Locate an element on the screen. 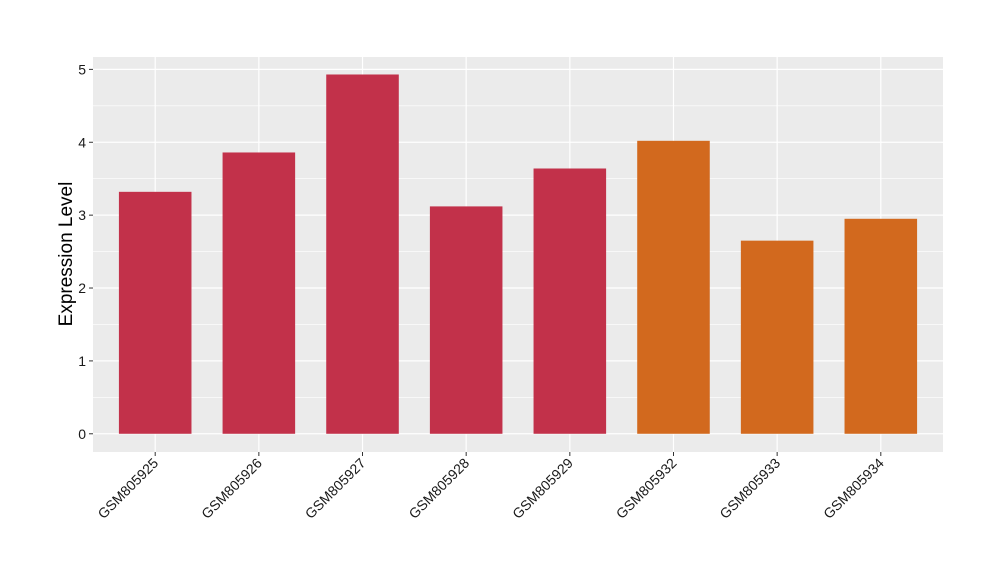  x-tick-label: GSM805929 is located at coordinates (542, 488).